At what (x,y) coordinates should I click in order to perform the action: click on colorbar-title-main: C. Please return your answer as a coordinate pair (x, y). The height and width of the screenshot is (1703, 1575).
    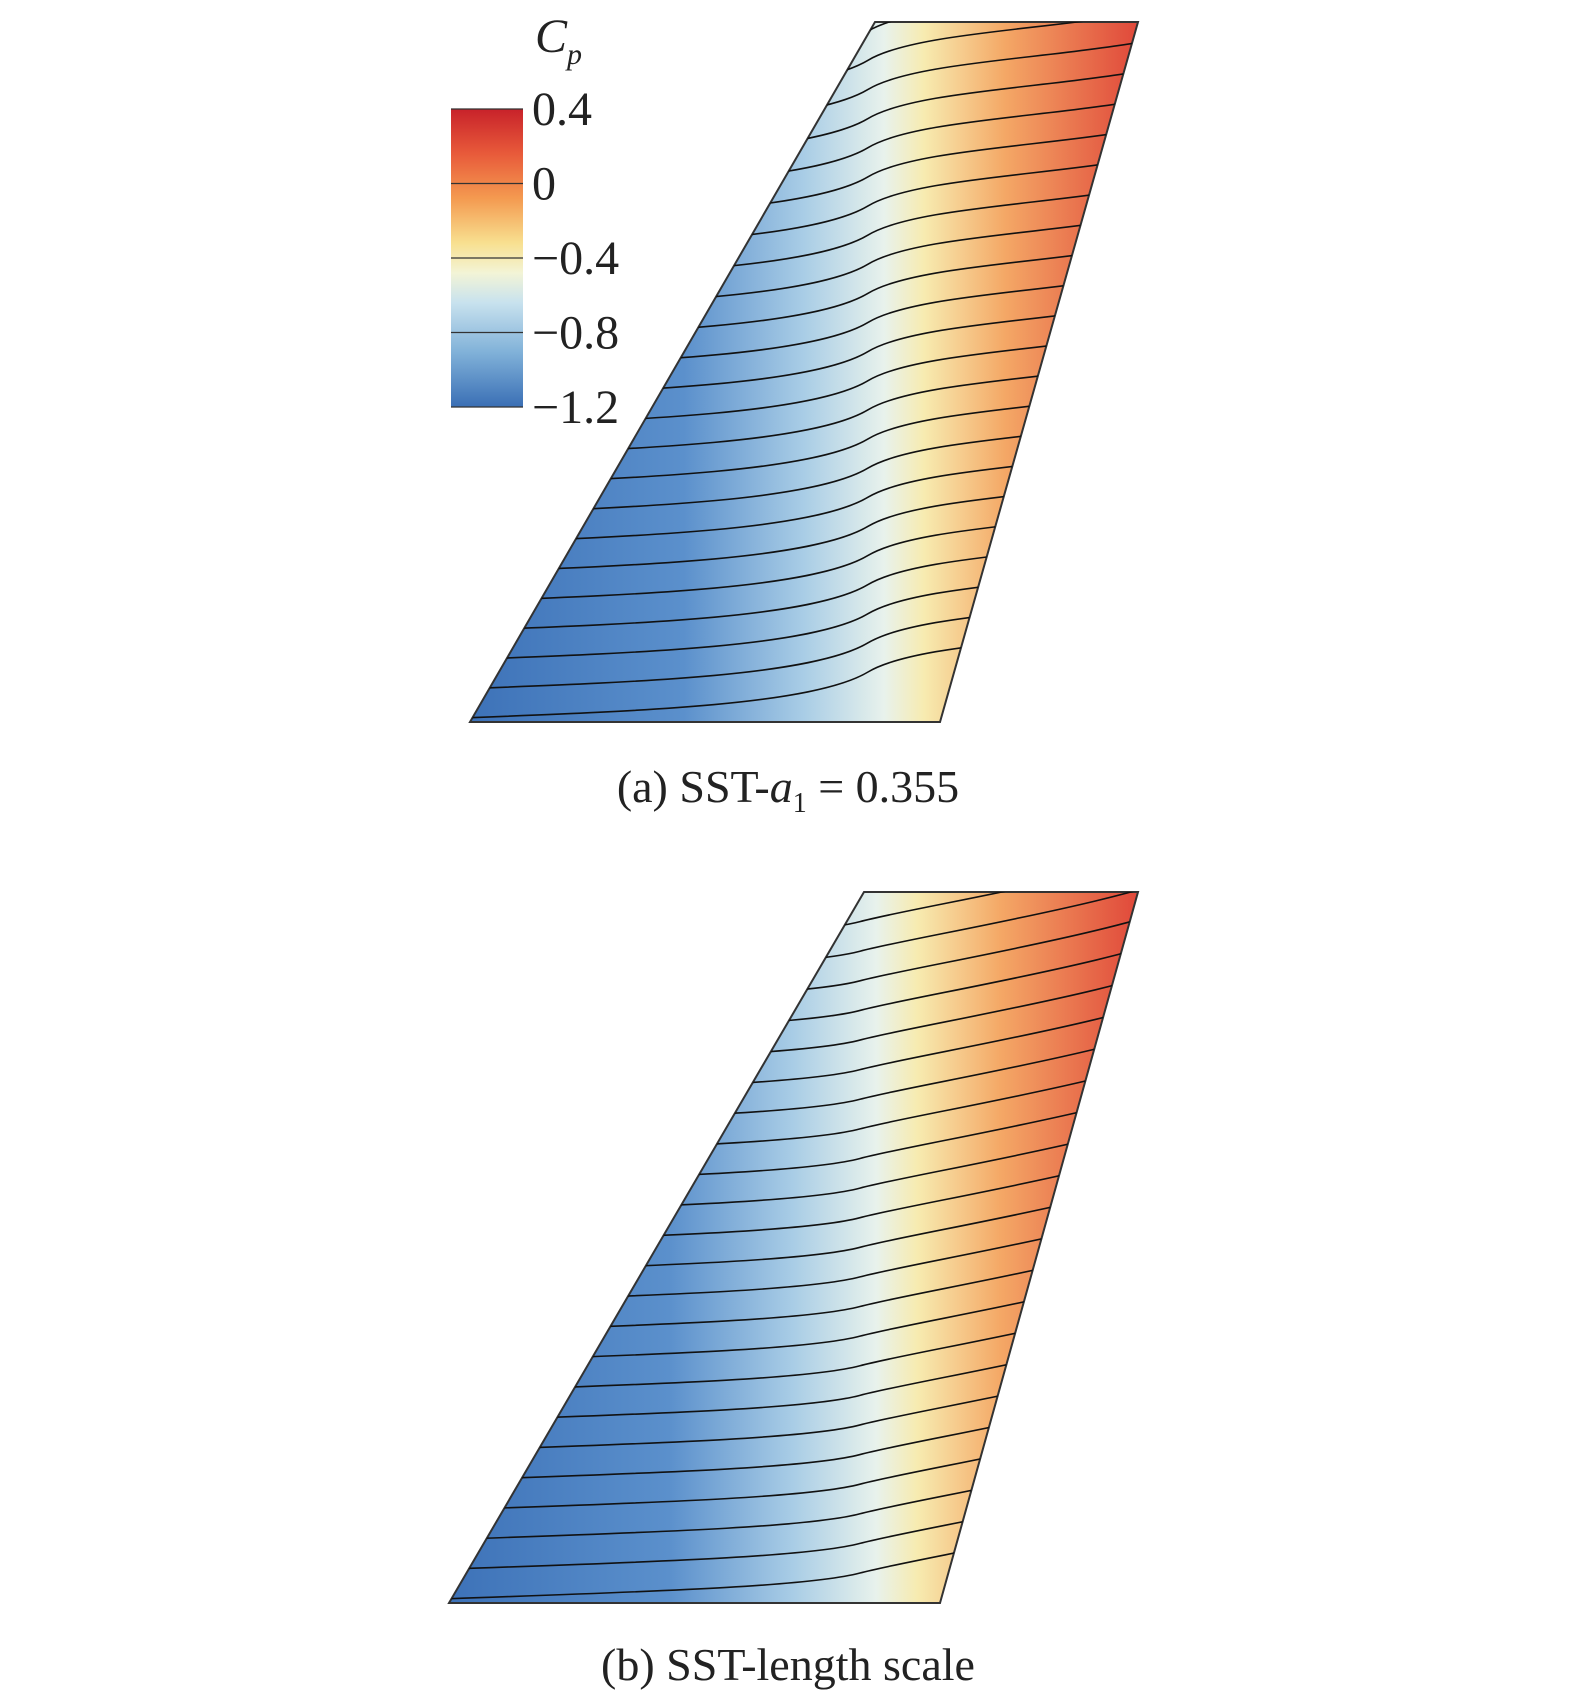
    Looking at the image, I should click on (551, 36).